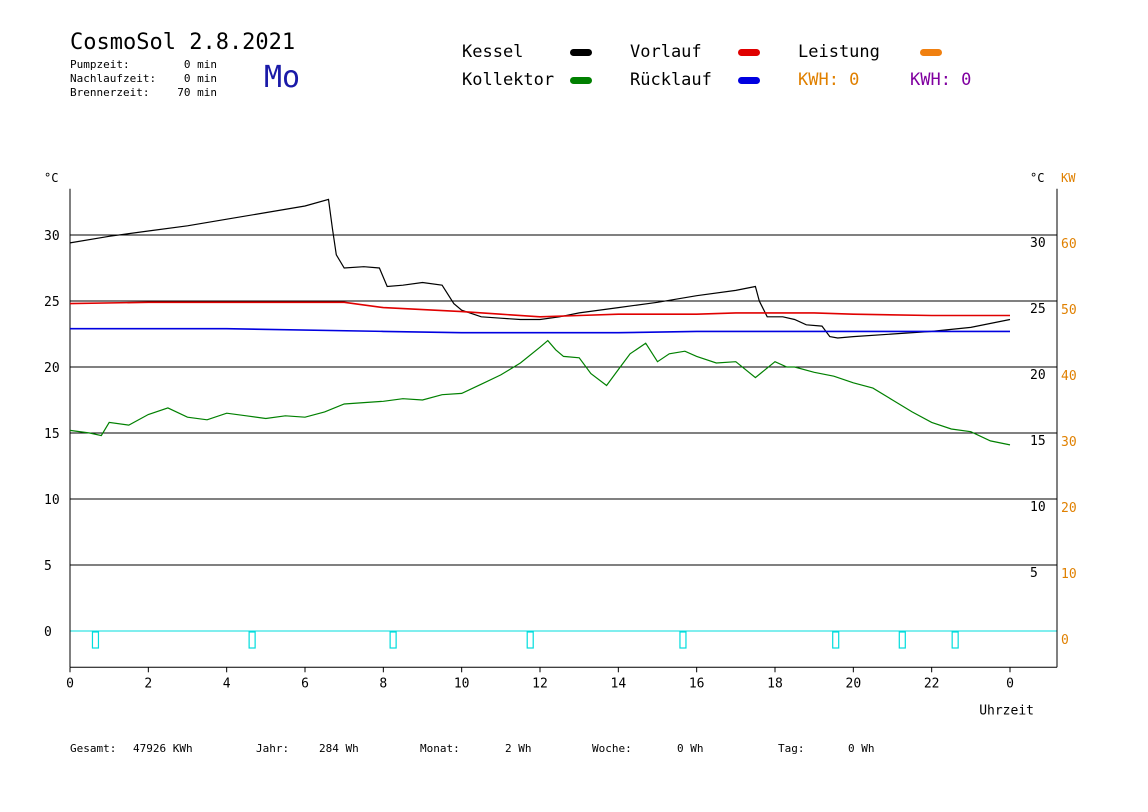 The width and height of the screenshot is (1148, 812). Describe the element at coordinates (540, 268) in the screenshot. I see `series-line-kessel` at that location.